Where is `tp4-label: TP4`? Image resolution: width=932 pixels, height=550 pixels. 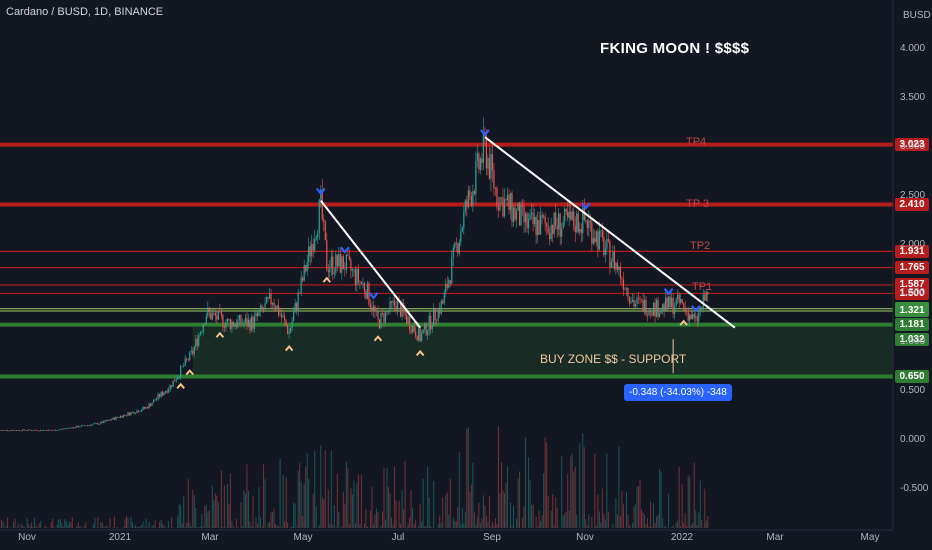 tp4-label: TP4 is located at coordinates (696, 142).